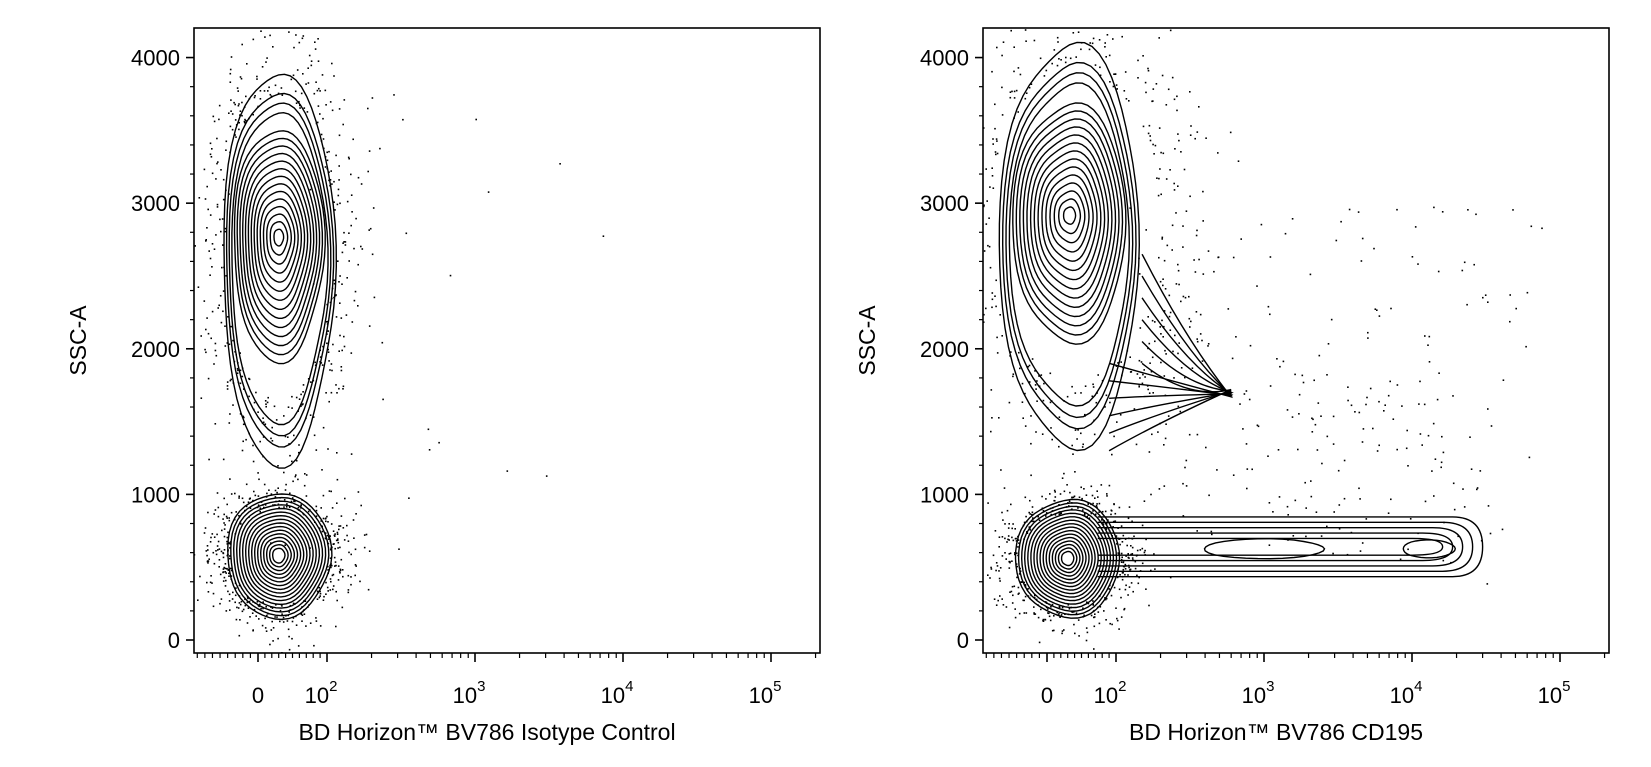 This screenshot has height=767, width=1651. Describe the element at coordinates (155, 203) in the screenshot. I see `y-tick-label: 3000` at that location.